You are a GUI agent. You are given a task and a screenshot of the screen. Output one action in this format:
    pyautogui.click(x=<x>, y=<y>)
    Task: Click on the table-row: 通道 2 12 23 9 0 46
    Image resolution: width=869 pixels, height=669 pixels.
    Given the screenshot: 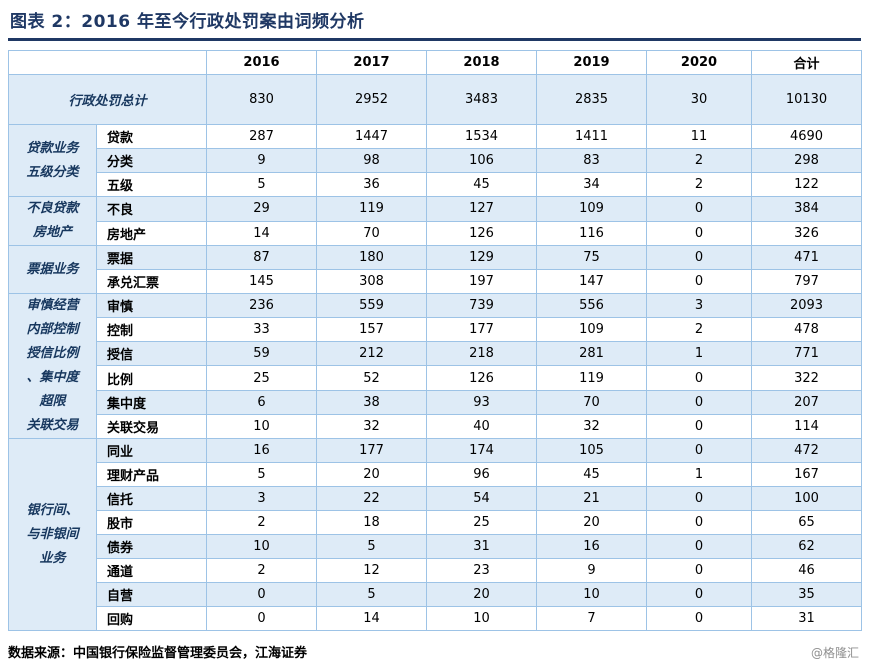 What is the action you would take?
    pyautogui.click(x=435, y=570)
    